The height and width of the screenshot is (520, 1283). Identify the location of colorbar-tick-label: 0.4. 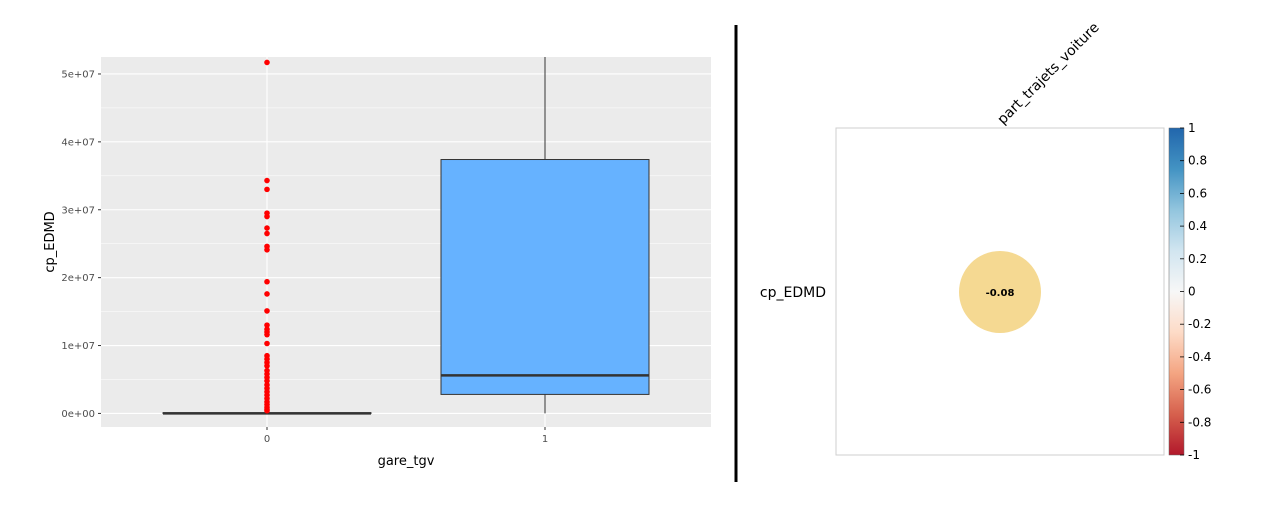
(1197, 226).